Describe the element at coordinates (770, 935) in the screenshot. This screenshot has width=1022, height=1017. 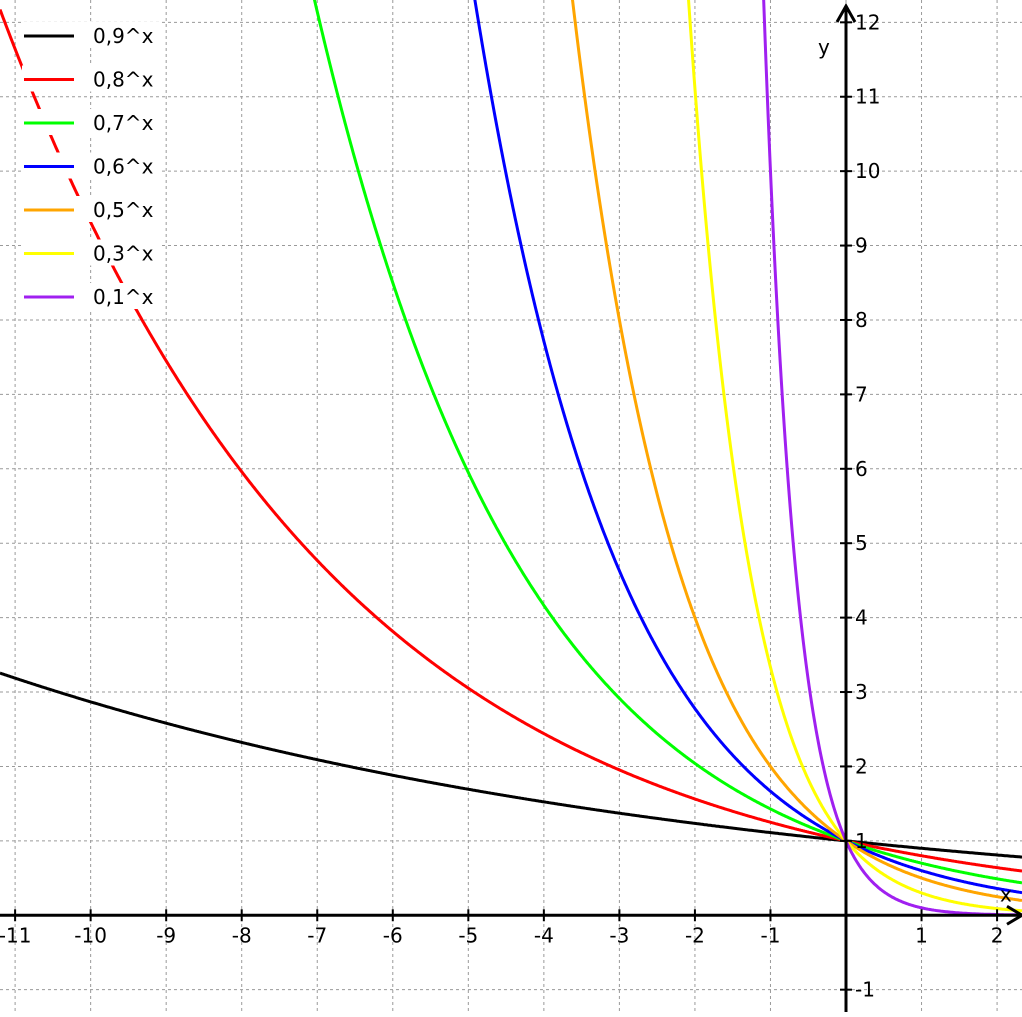
I see `x-tick-label: -1` at that location.